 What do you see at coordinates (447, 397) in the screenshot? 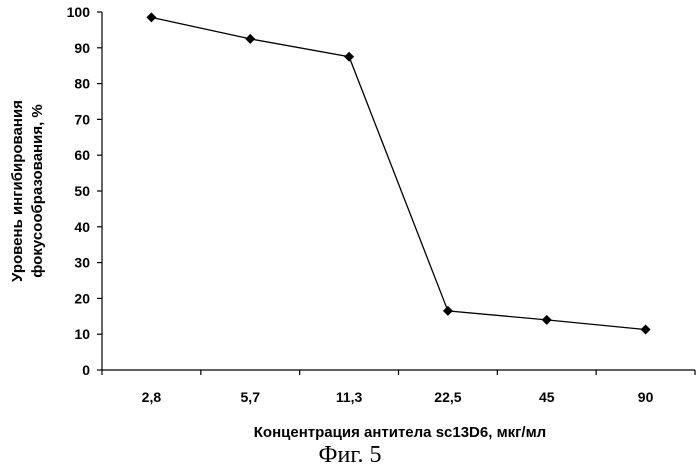
I see `x-tick-label: 22,5` at bounding box center [447, 397].